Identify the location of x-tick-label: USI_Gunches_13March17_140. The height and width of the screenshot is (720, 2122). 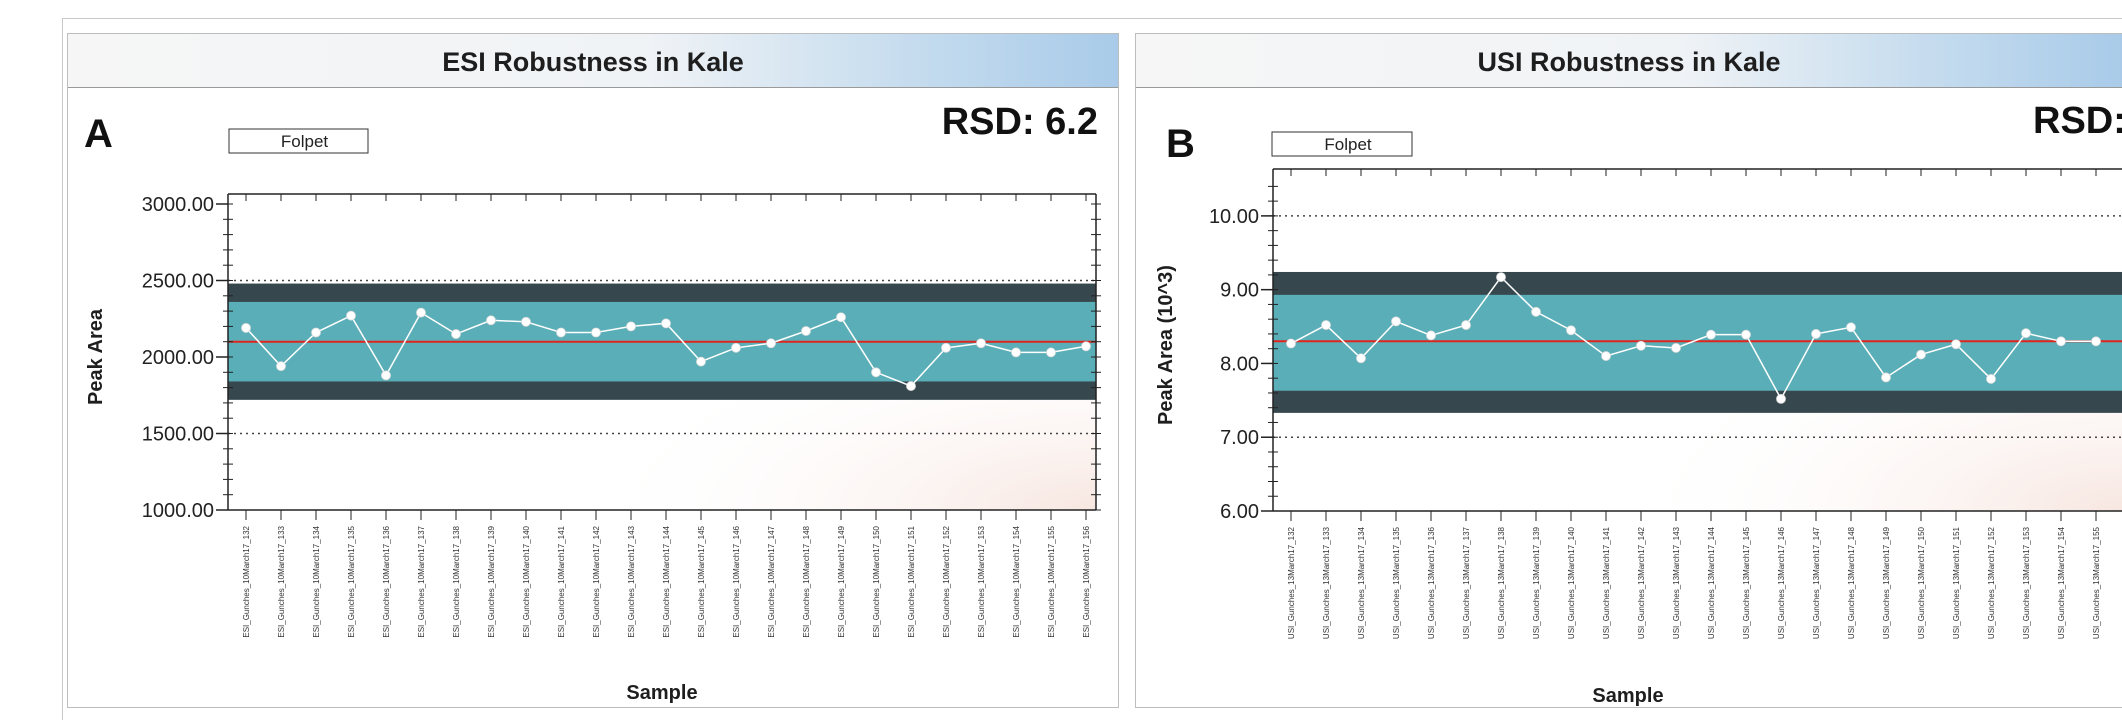
(1571, 582).